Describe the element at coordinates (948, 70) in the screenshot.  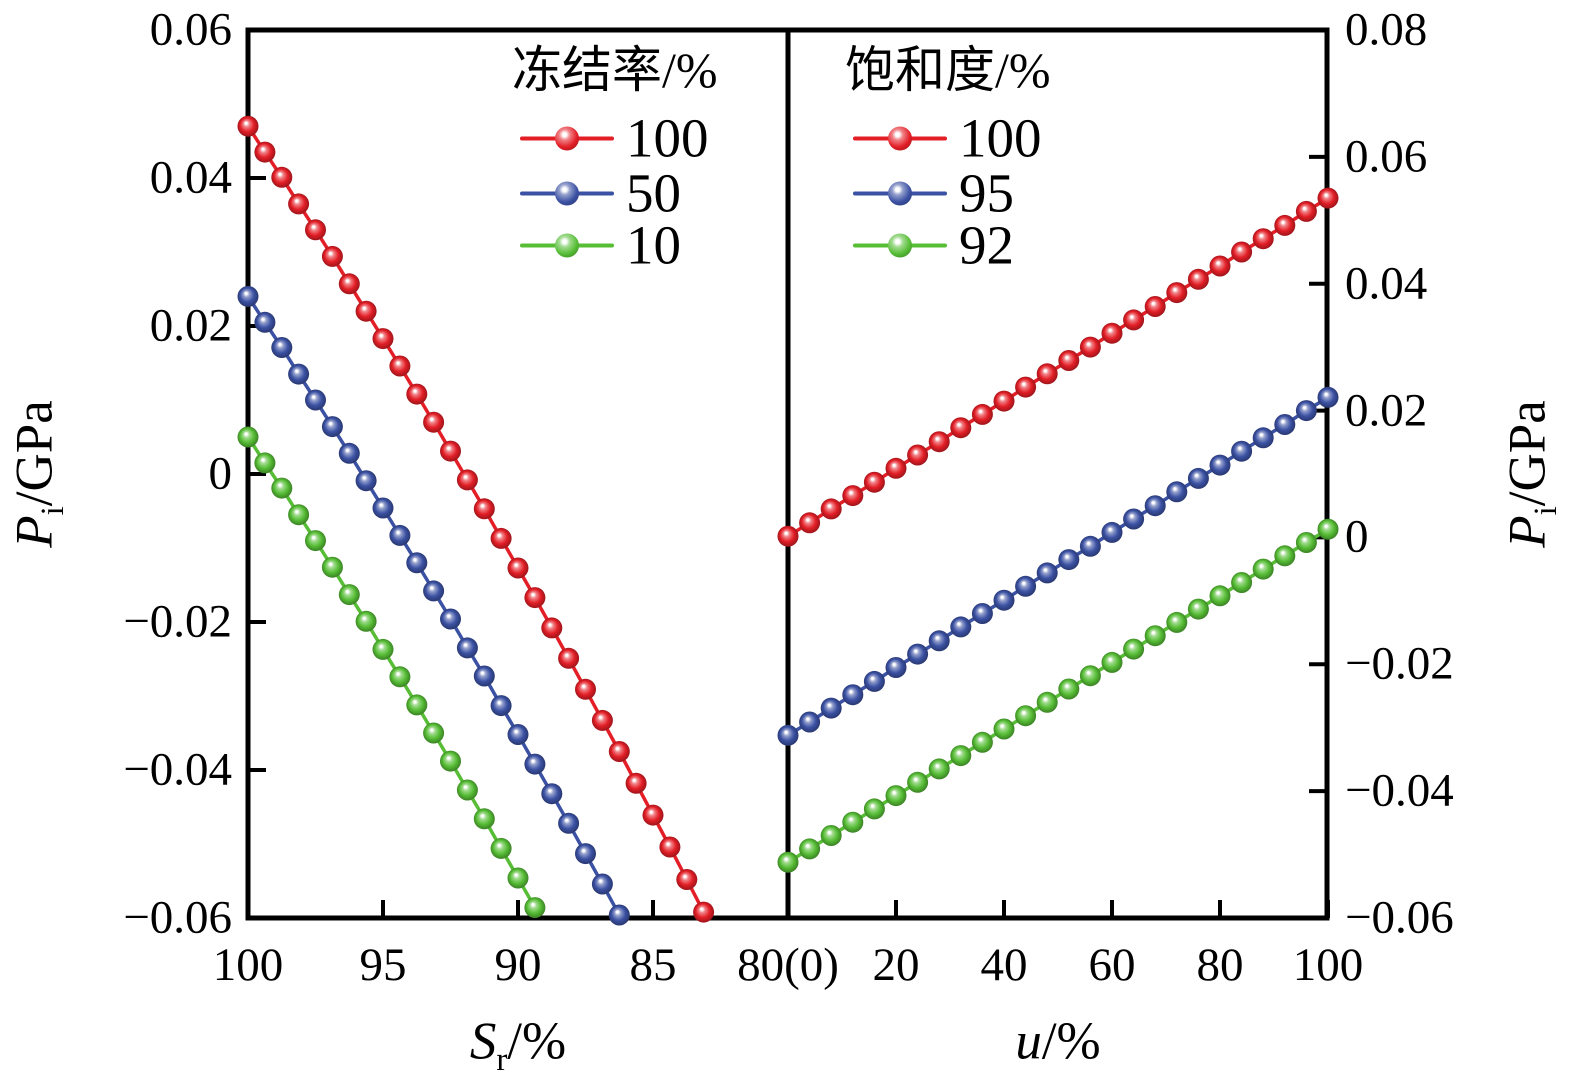
I see `legend-title: 饱和度/%` at that location.